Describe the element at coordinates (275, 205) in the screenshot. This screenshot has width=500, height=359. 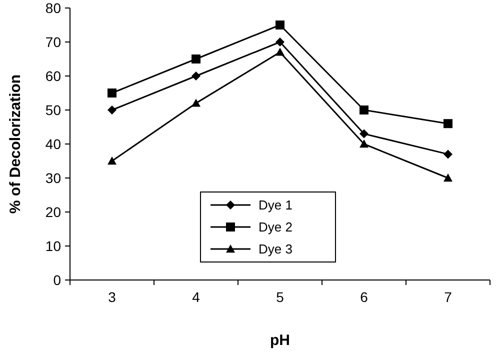
I see `legend-label: Dye 1` at that location.